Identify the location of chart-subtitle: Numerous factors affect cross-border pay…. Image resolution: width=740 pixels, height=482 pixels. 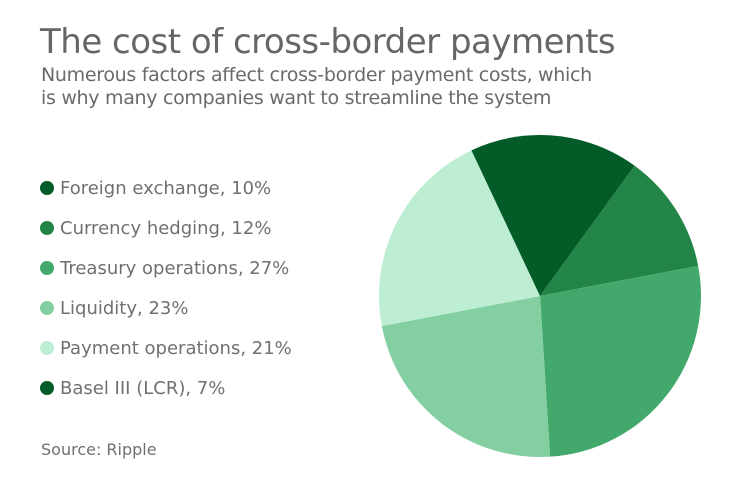
(316, 86).